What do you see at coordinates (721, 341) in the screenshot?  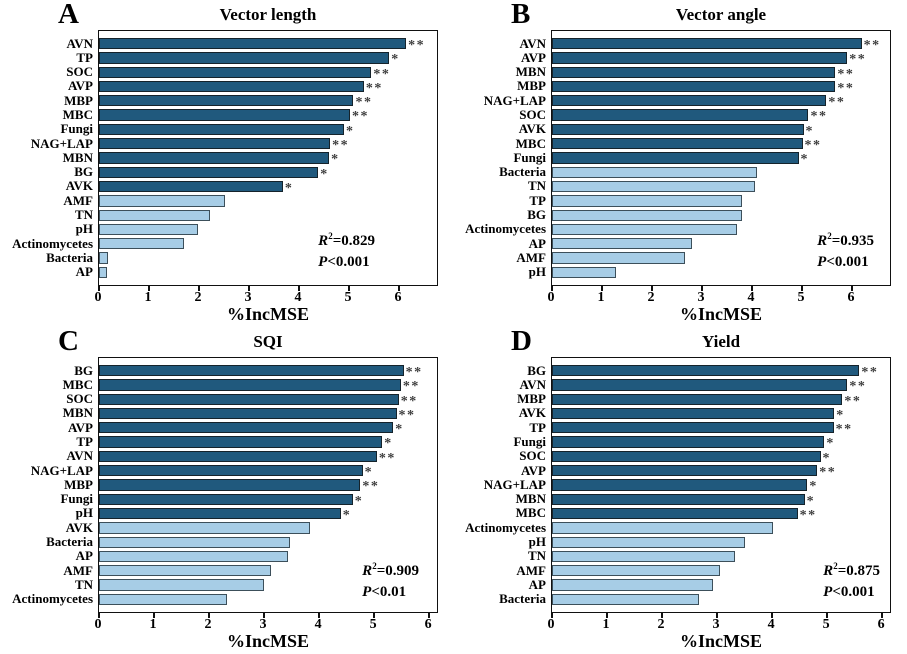 I see `panel-title: Yield` at bounding box center [721, 341].